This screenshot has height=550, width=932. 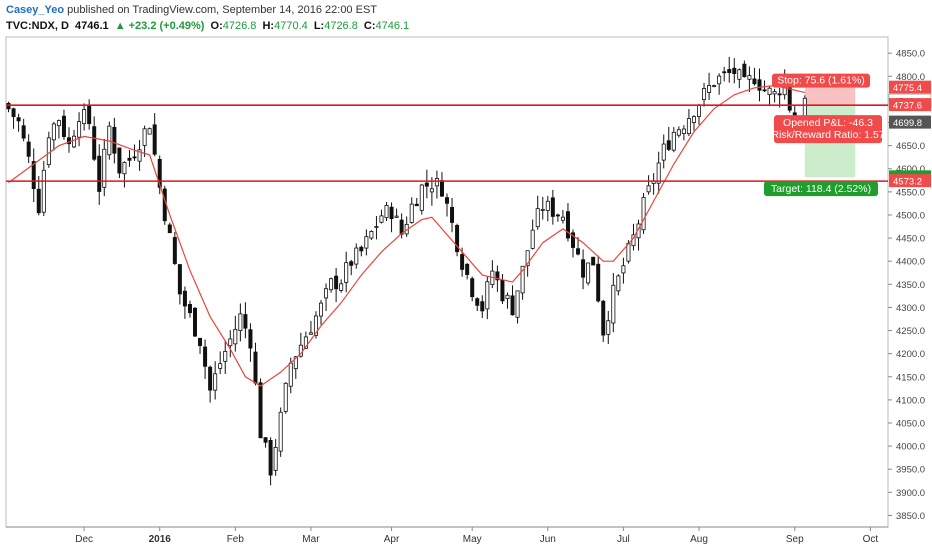 I want to click on price-tag-label: 4737.6, so click(x=907, y=106).